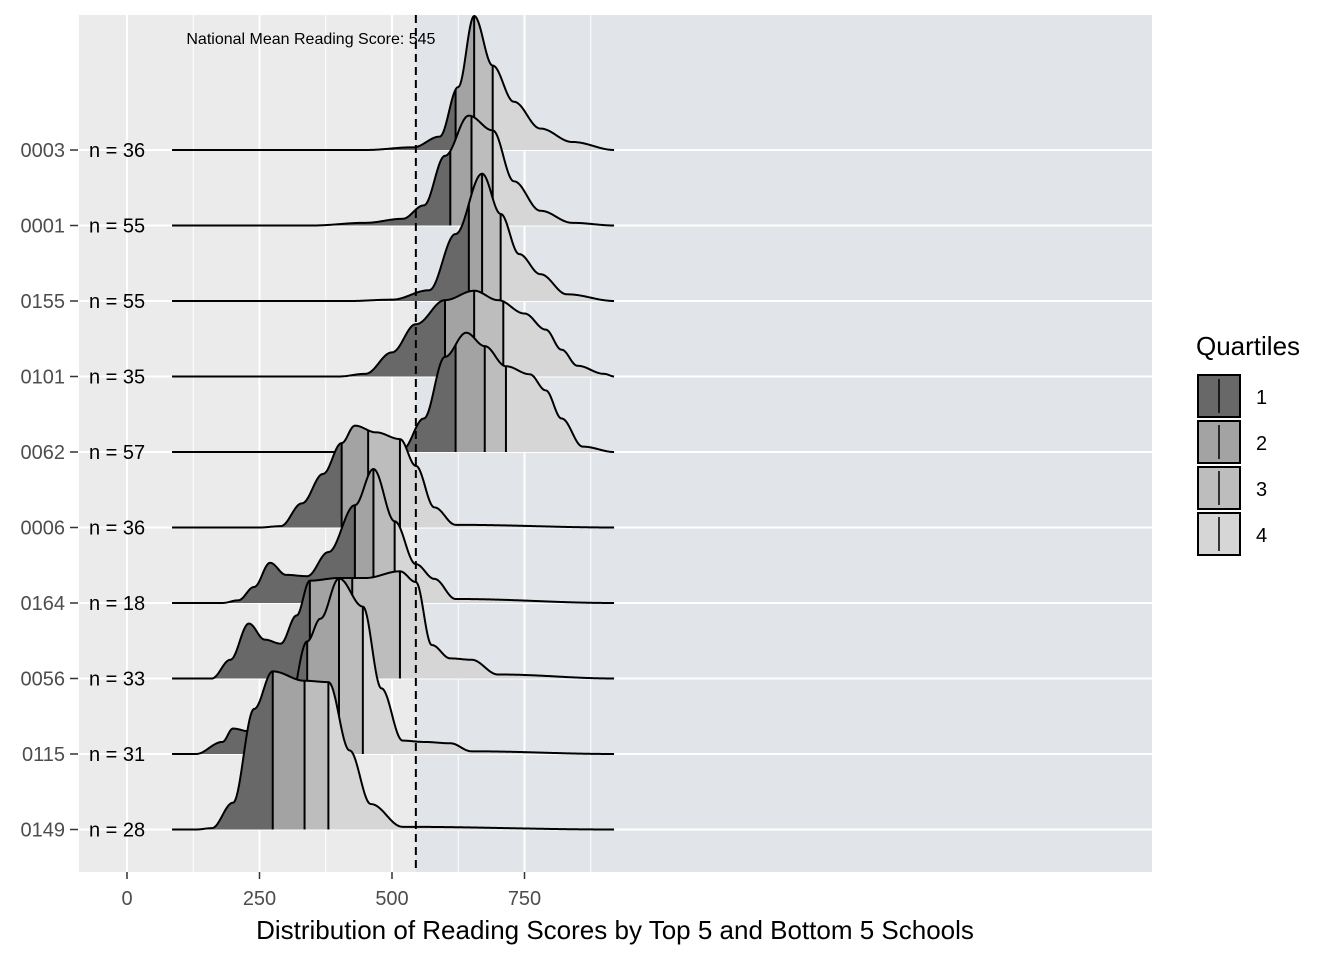  I want to click on x-tick-label: 0, so click(126, 899).